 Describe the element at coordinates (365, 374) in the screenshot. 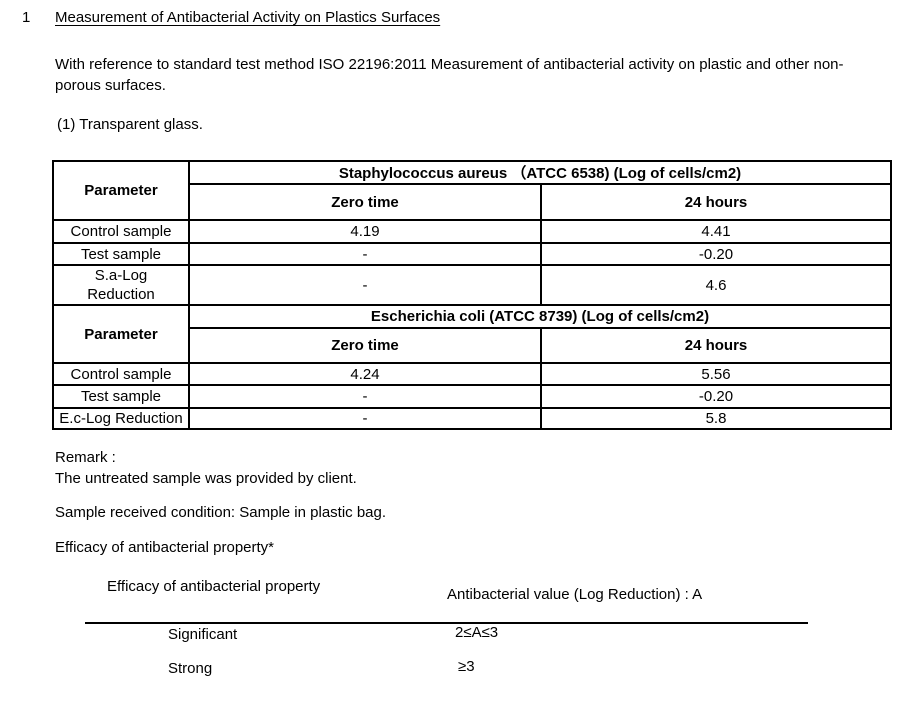

I see `value-cell: 4.24` at that location.